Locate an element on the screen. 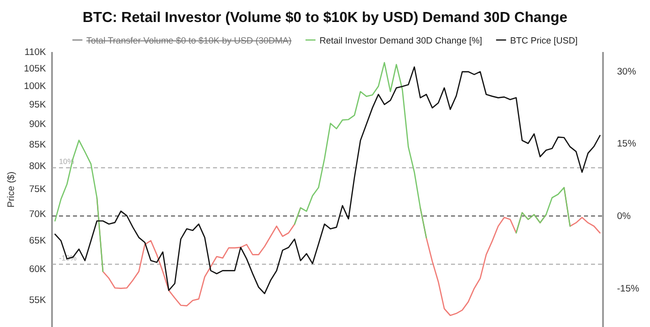  y-tick-label: 95K is located at coordinates (38, 104).